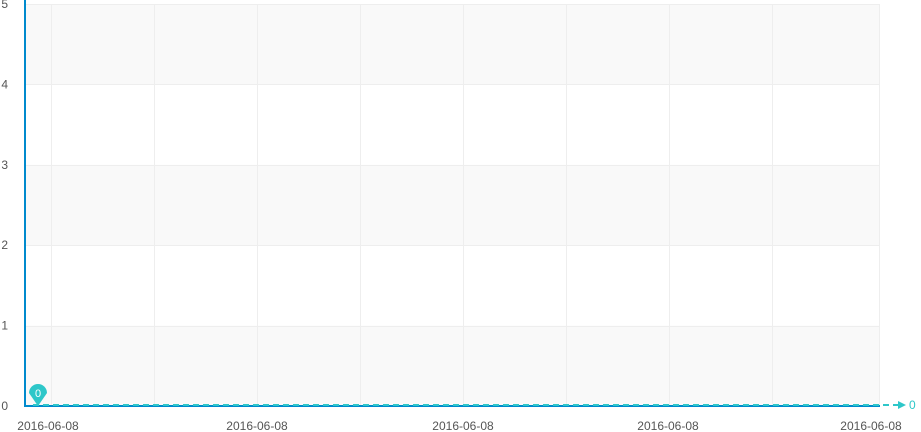  I want to click on y-tick-label: 4, so click(4, 84).